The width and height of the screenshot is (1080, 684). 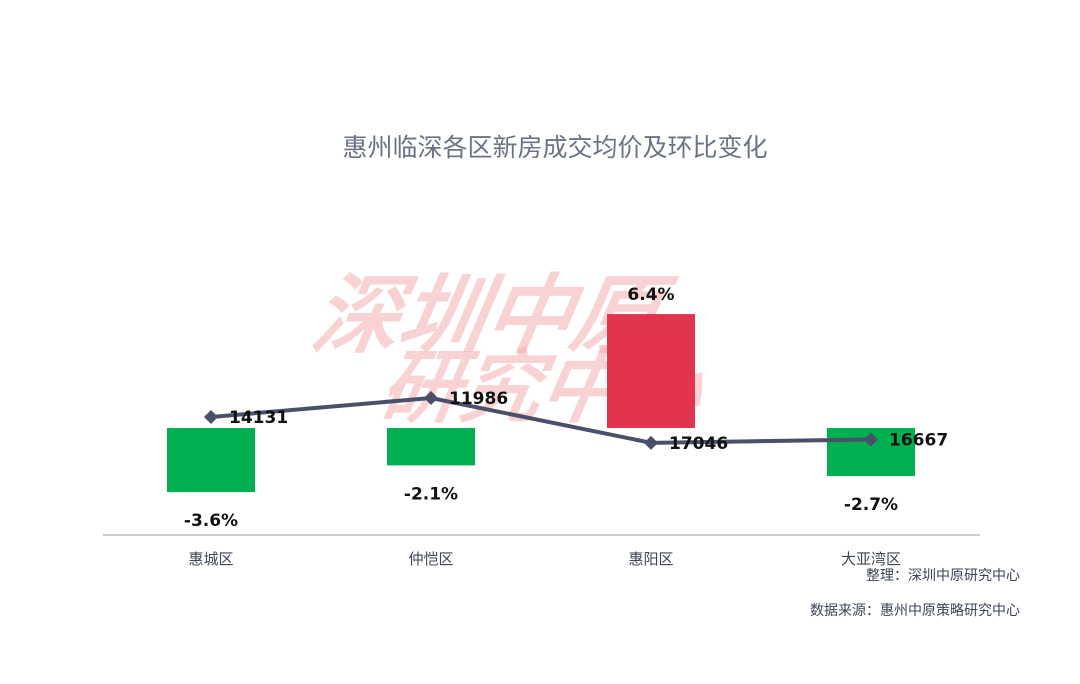 I want to click on price-line, so click(x=541, y=420).